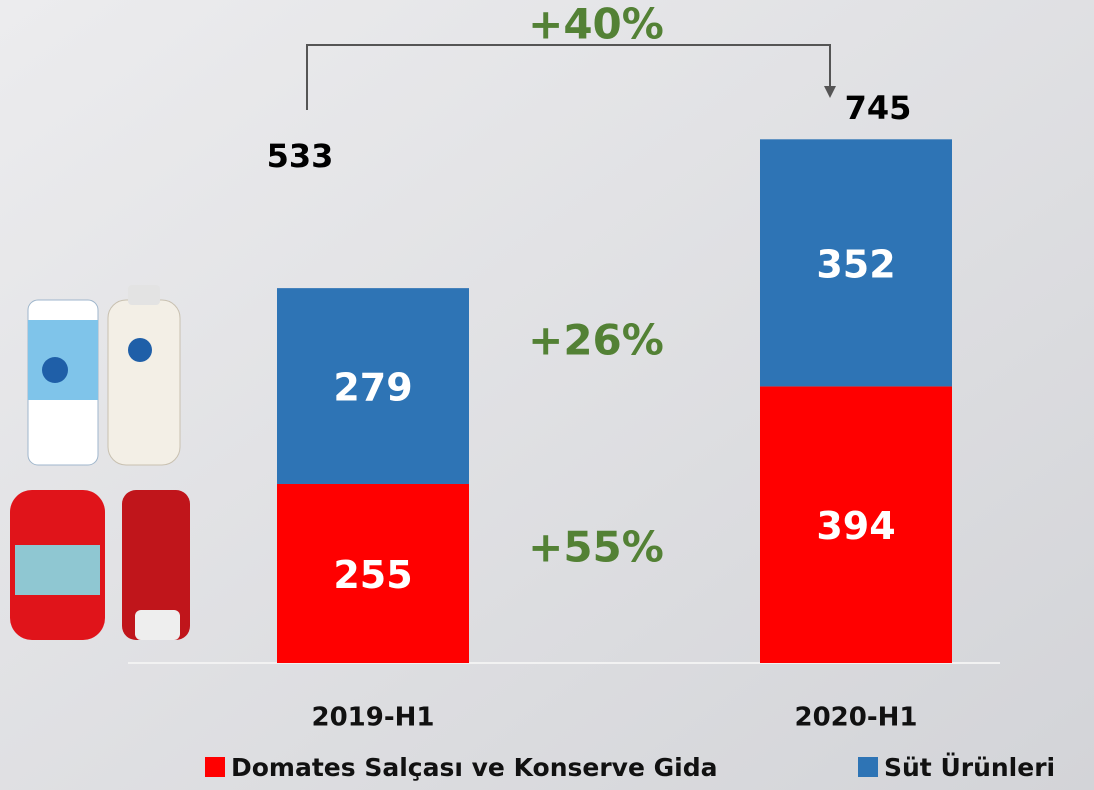 The height and width of the screenshot is (790, 1094). I want to click on growth-label: +55%, so click(596, 547).